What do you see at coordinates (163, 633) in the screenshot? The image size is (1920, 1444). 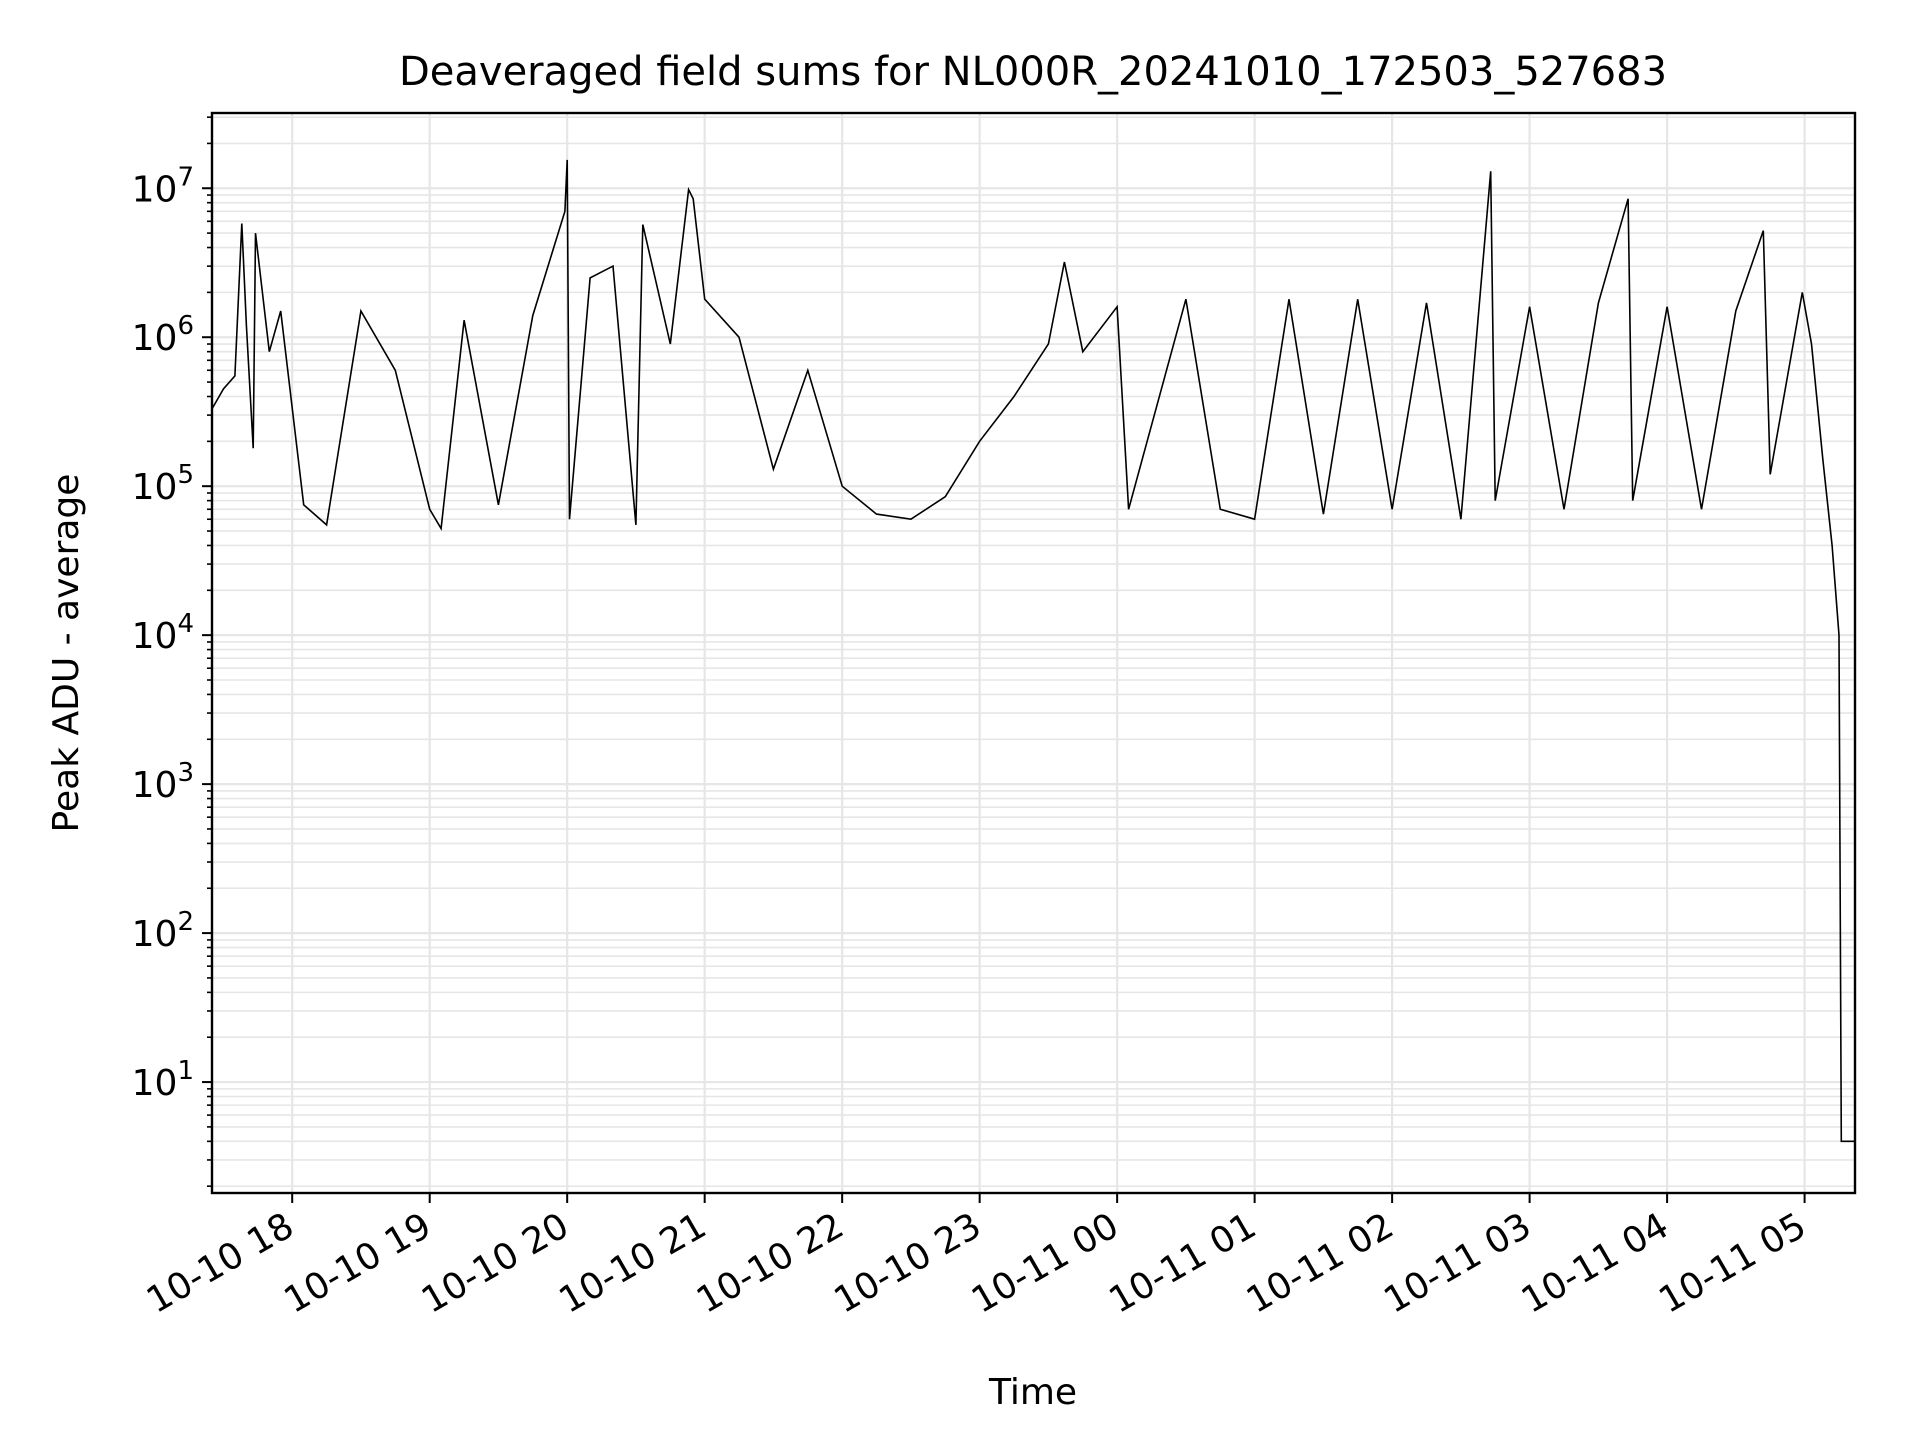 I see `y-tick-label: 10⁴` at bounding box center [163, 633].